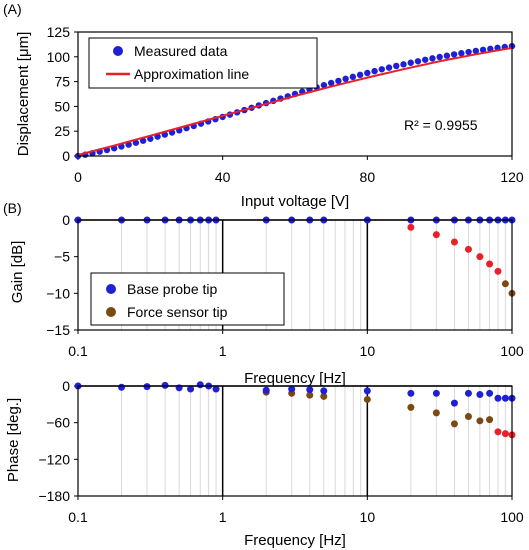 Image resolution: width=529 pixels, height=550 pixels. Describe the element at coordinates (512, 517) in the screenshot. I see `phase-x-tick-label: 100` at that location.